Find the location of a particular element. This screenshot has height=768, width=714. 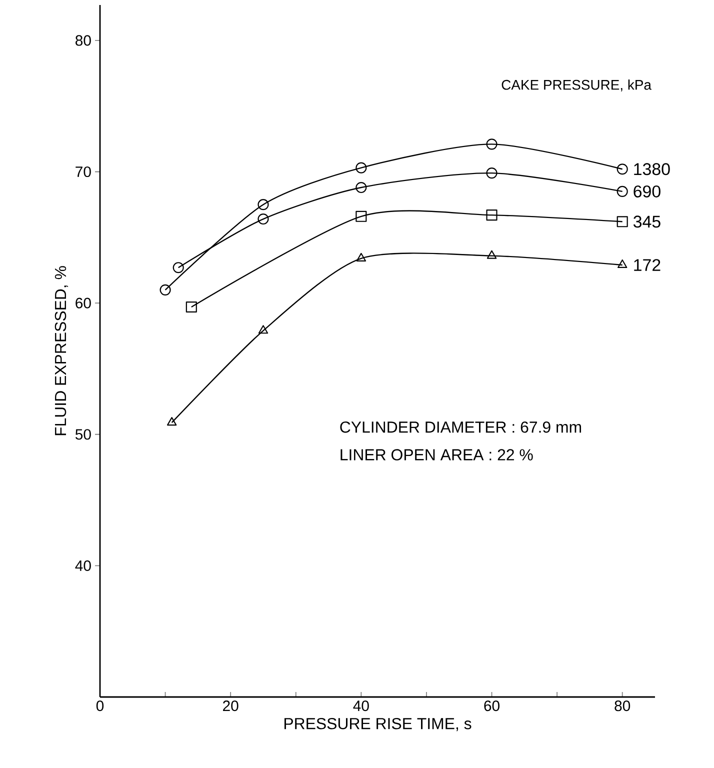

x-tick-label: 40 is located at coordinates (361, 706).